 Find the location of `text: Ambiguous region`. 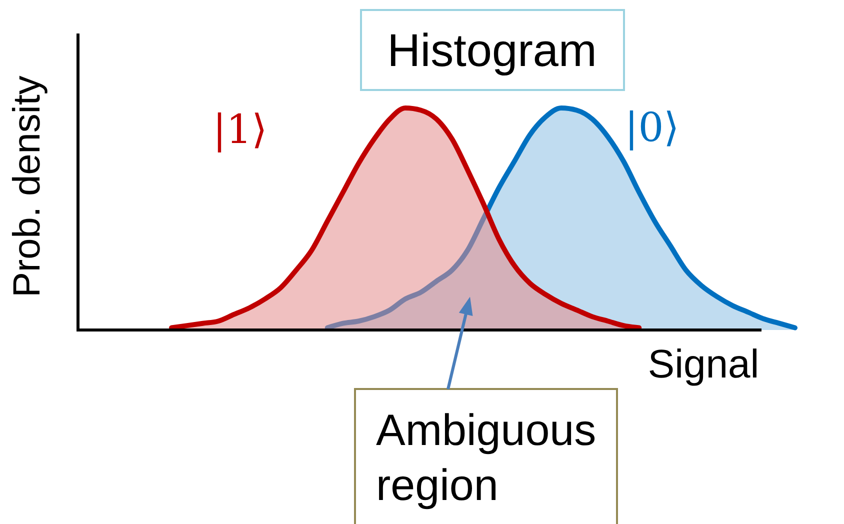

text: Ambiguous region is located at coordinates (486, 458).